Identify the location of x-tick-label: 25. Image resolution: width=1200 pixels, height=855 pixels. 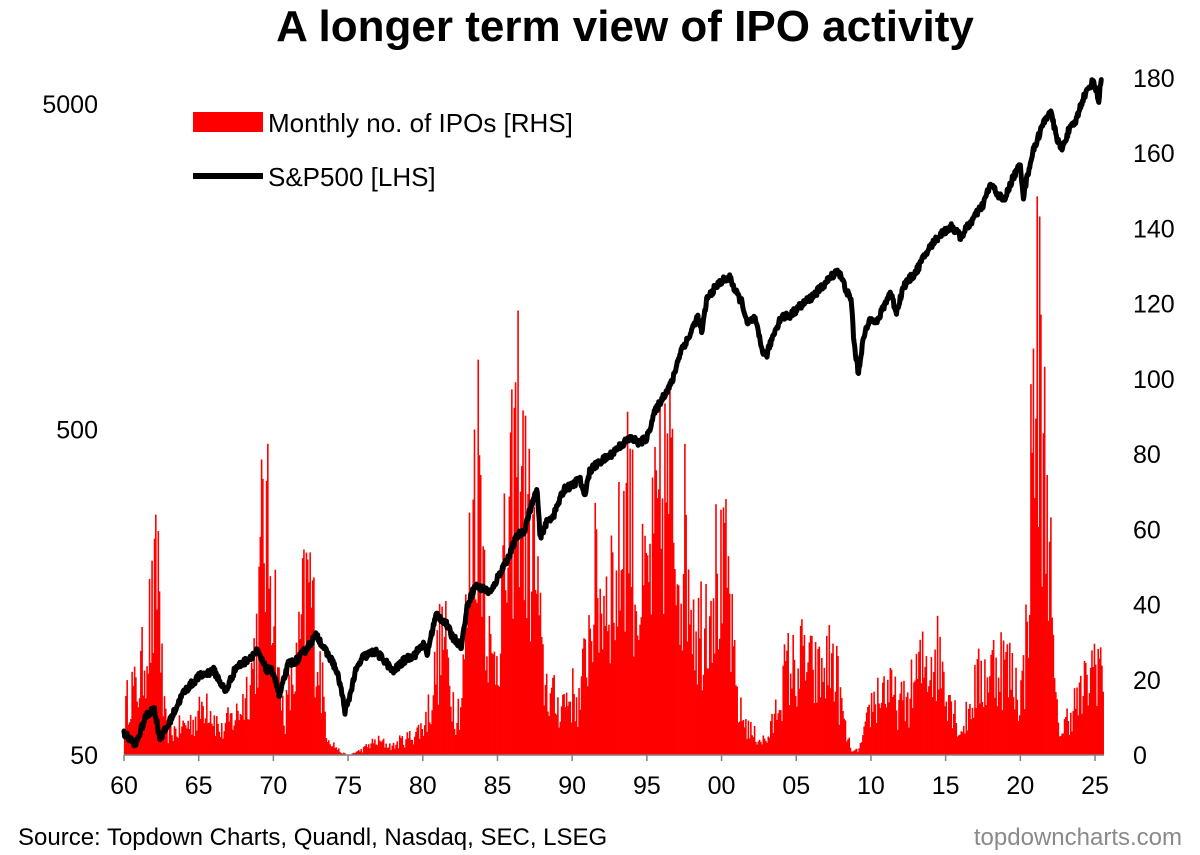
(1095, 786).